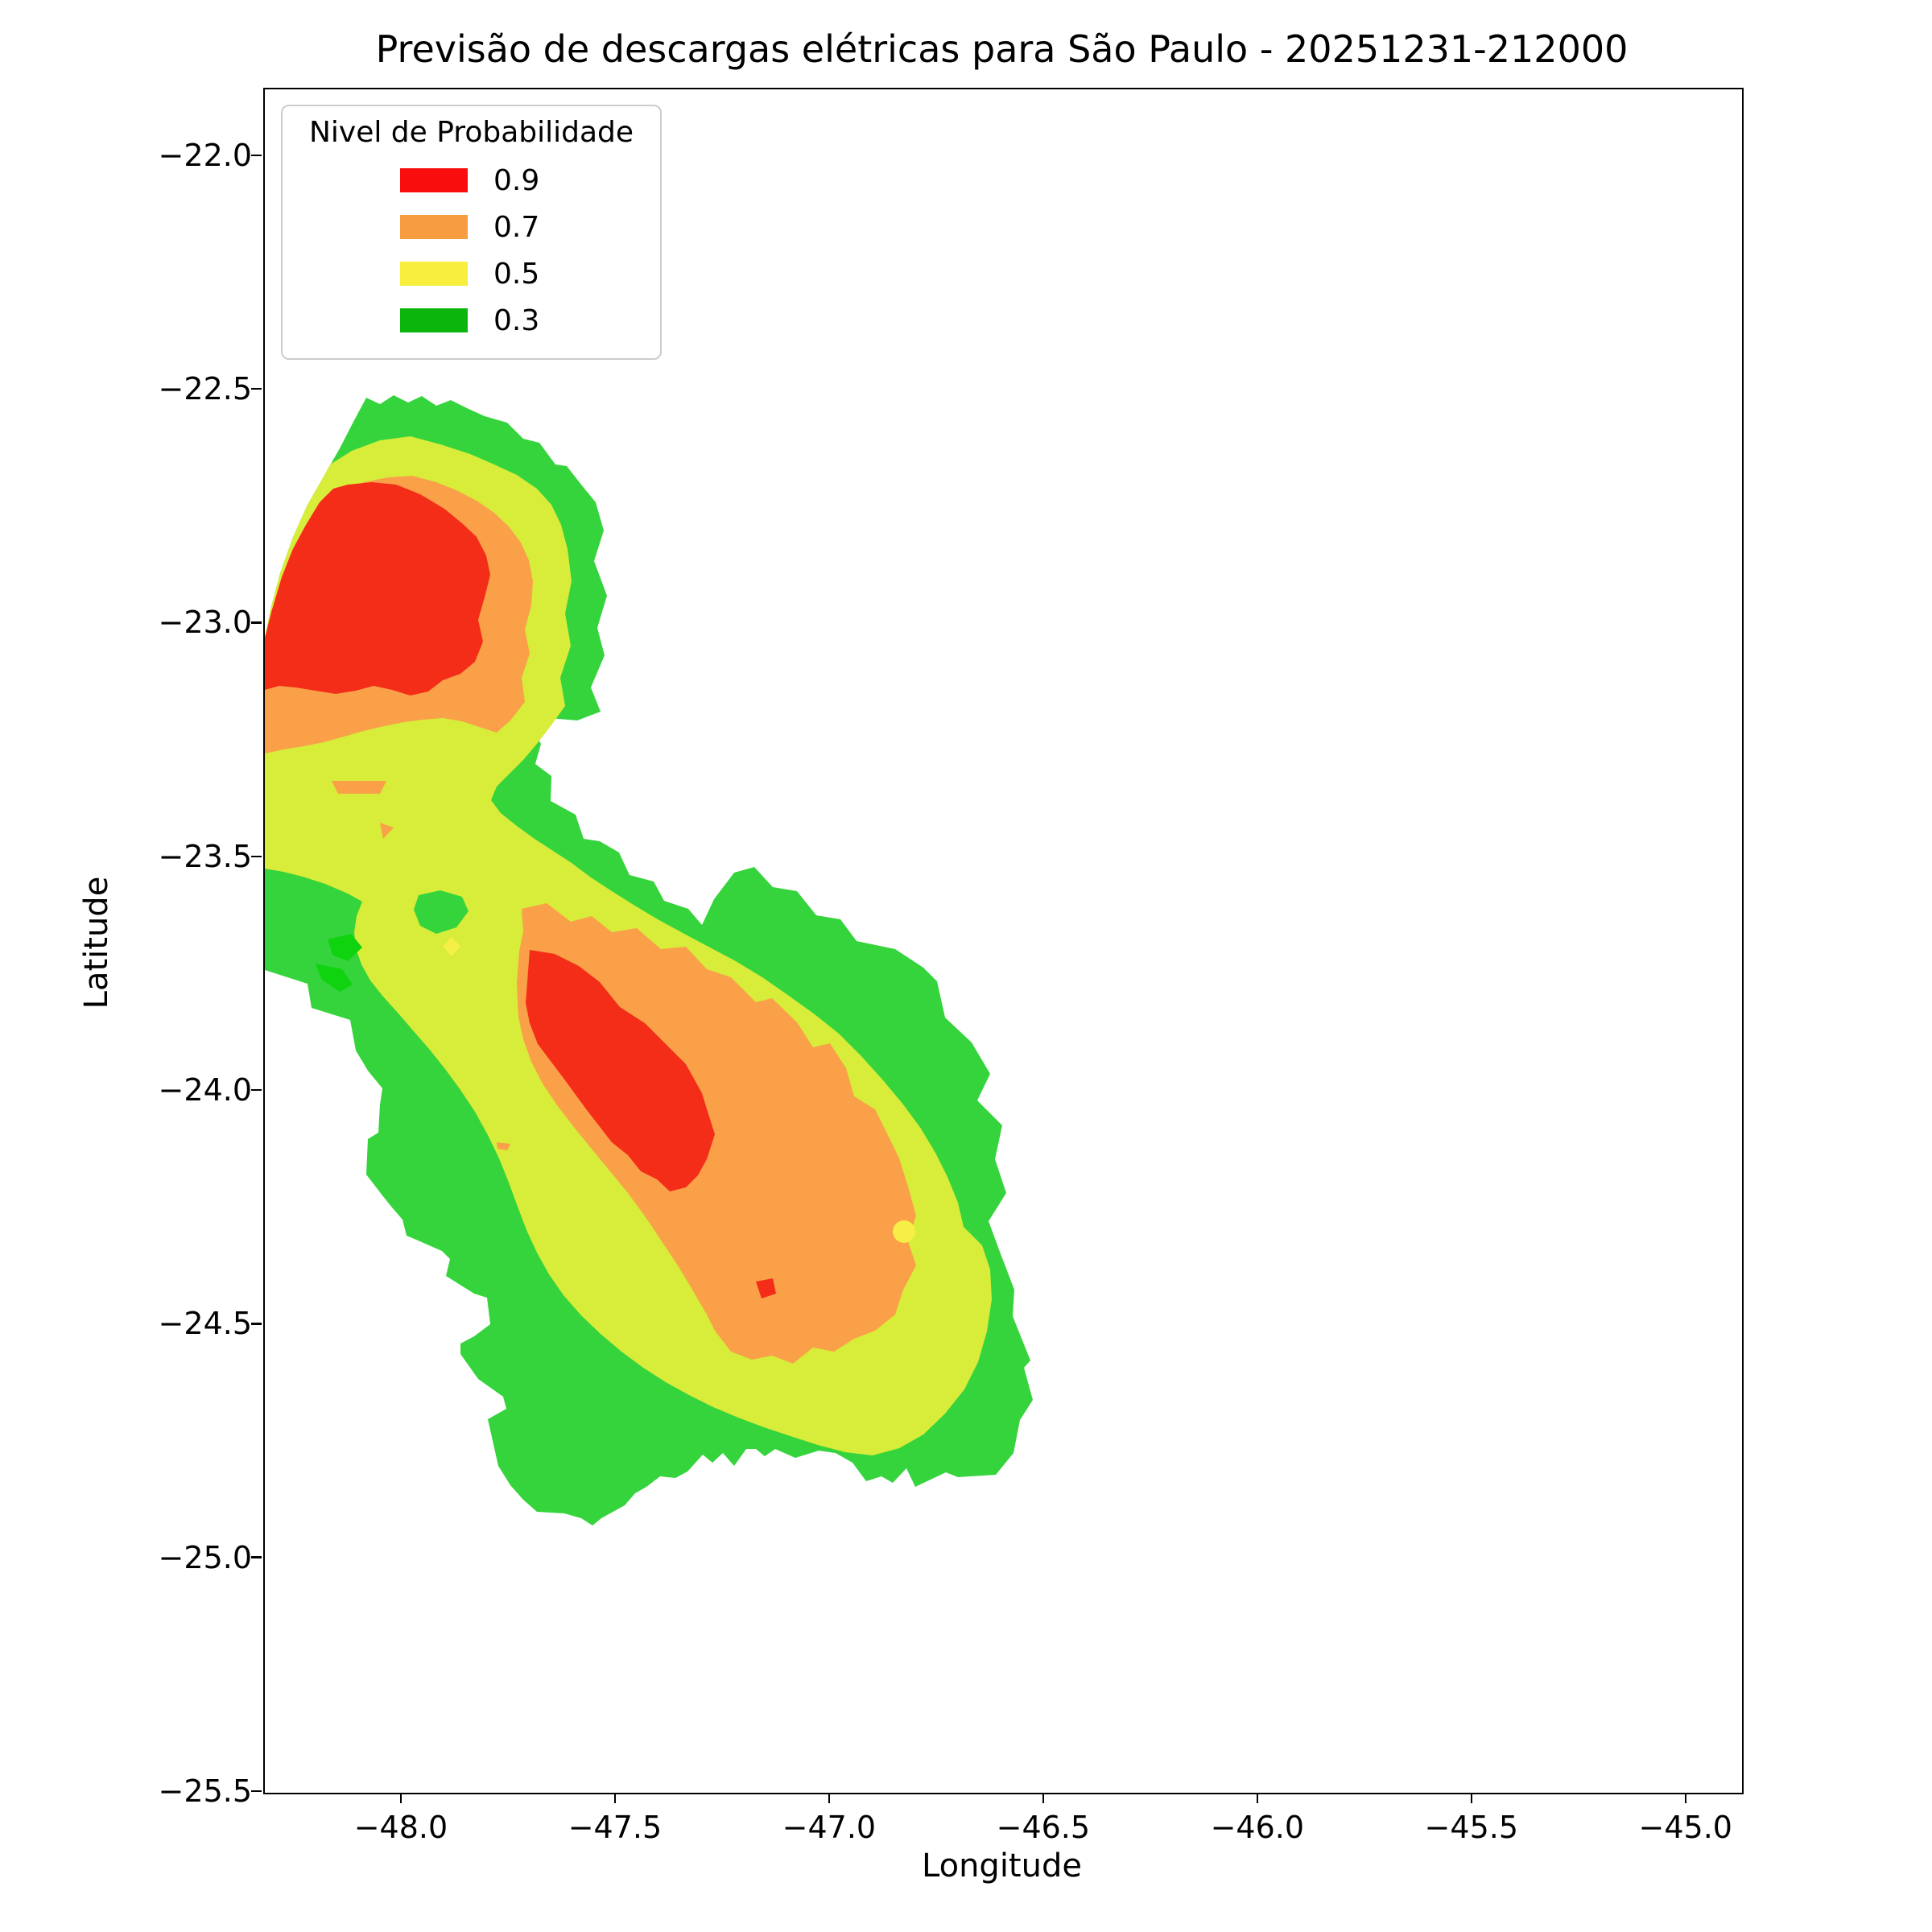 The height and width of the screenshot is (1932, 1932). I want to click on legend-label: 0.5, so click(516, 274).